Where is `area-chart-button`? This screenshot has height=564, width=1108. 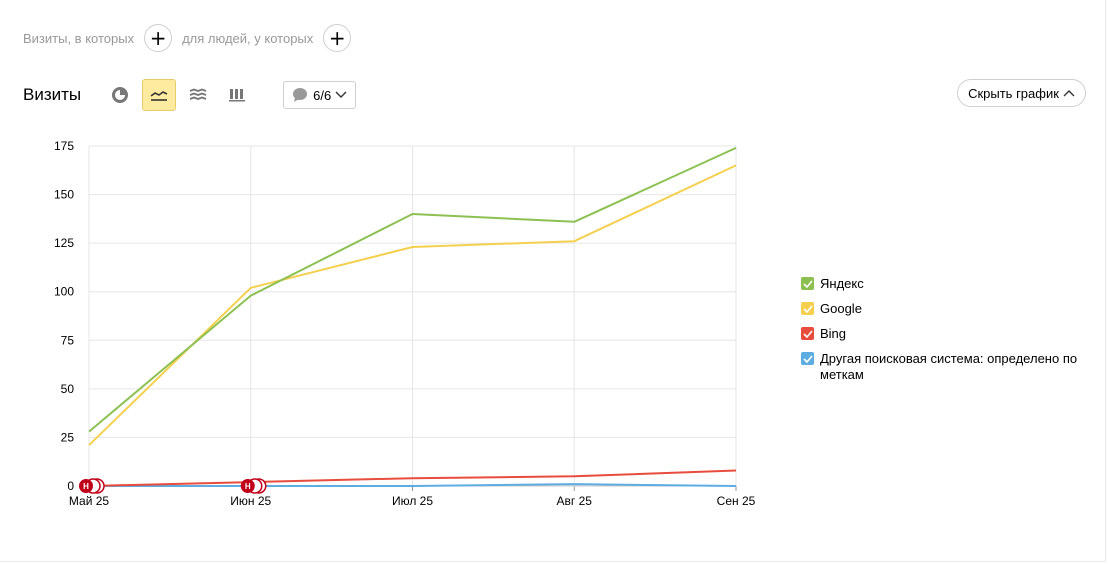 area-chart-button is located at coordinates (198, 95).